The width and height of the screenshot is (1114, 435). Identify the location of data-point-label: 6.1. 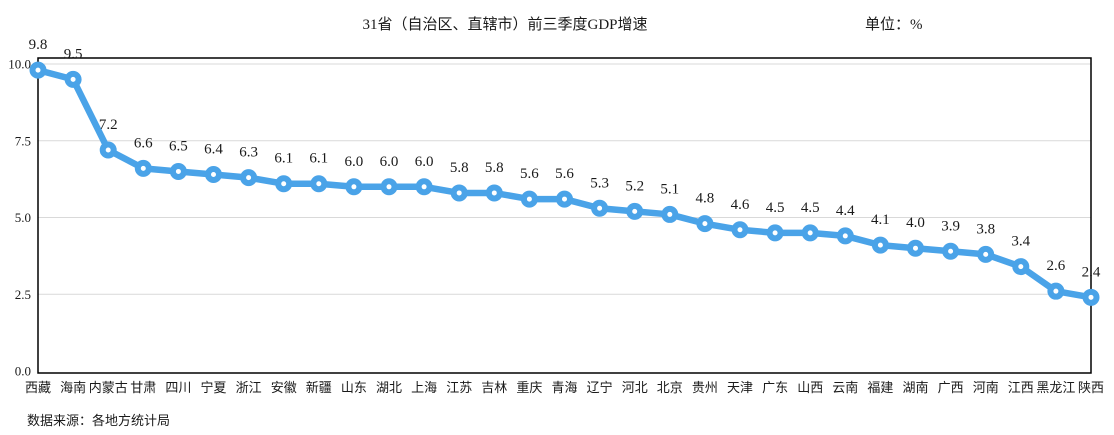
(318, 159).